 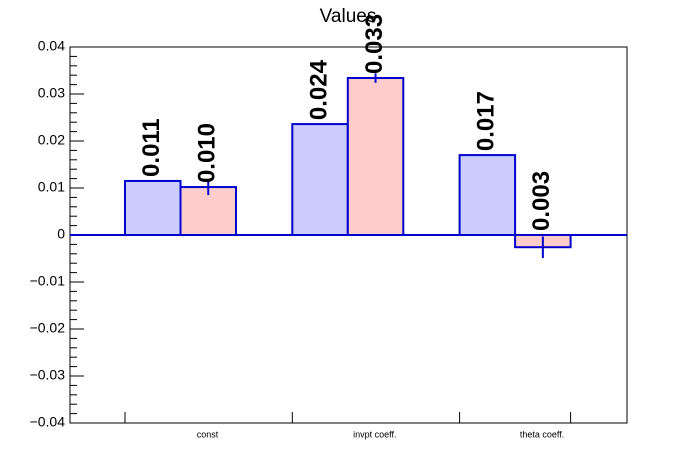 What do you see at coordinates (51, 187) in the screenshot?
I see `y-tick-label: 0.01` at bounding box center [51, 187].